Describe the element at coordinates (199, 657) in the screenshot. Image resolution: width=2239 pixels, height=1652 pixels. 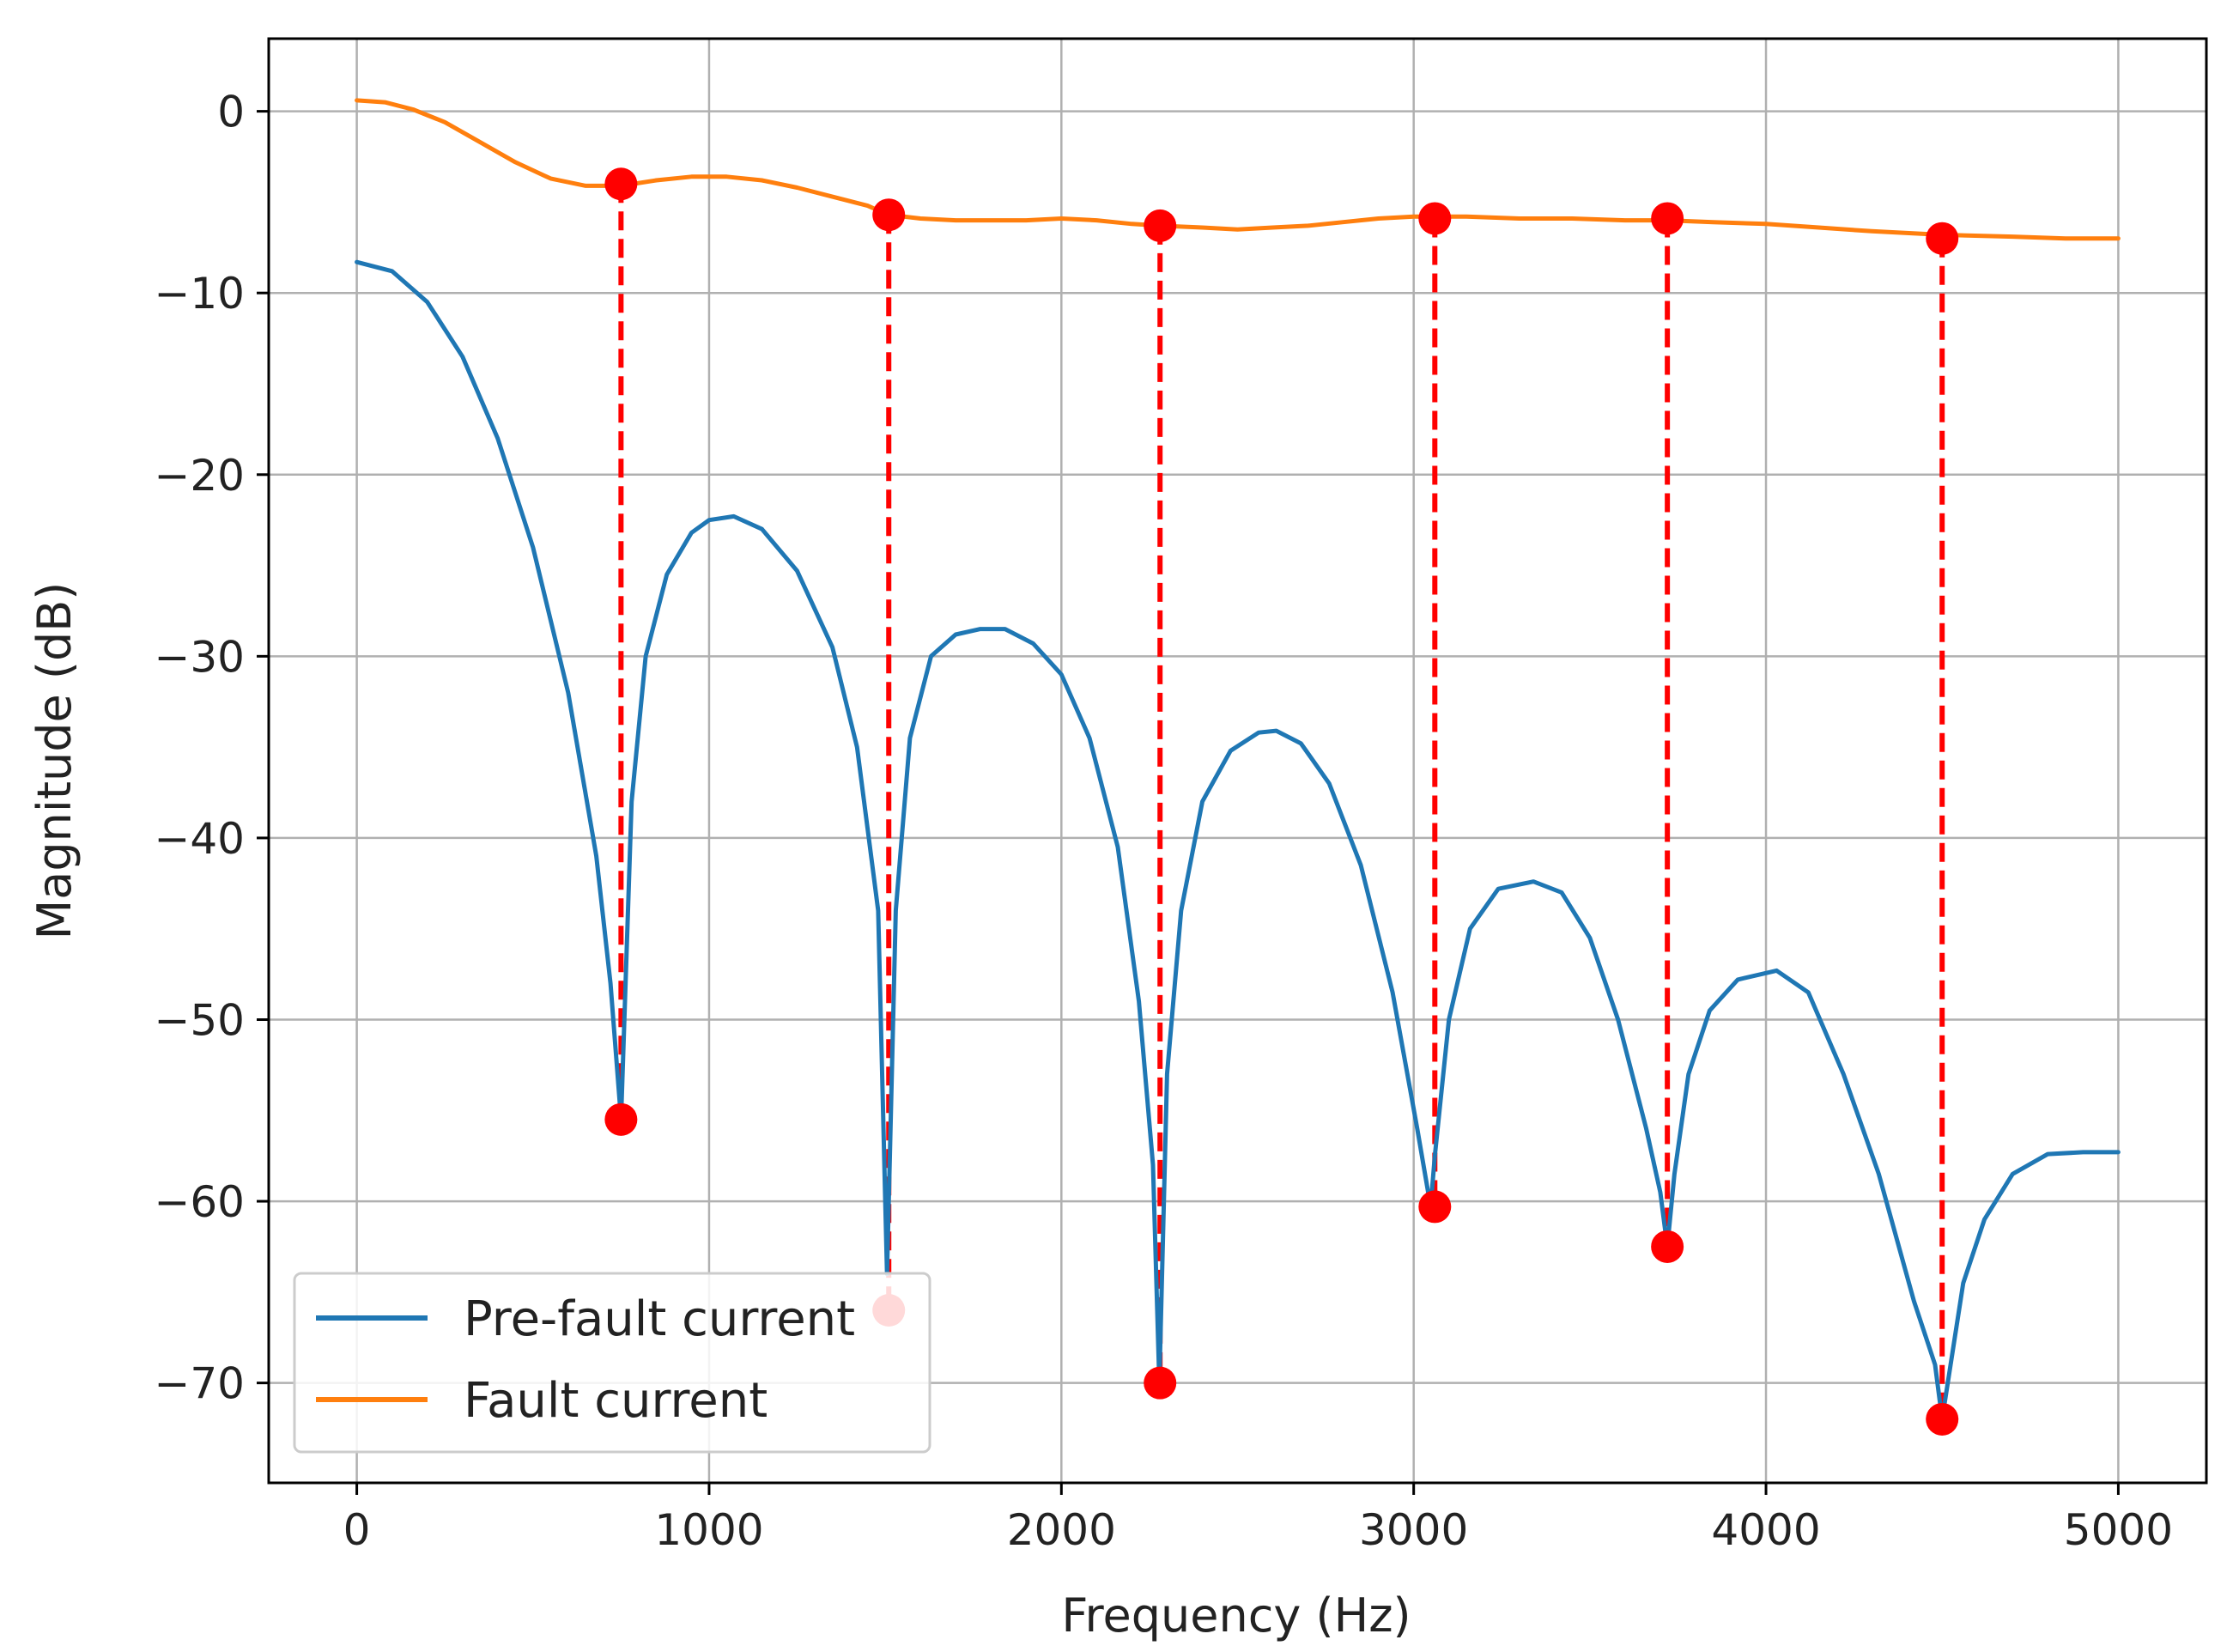
I see `y-tick-label: −30` at that location.